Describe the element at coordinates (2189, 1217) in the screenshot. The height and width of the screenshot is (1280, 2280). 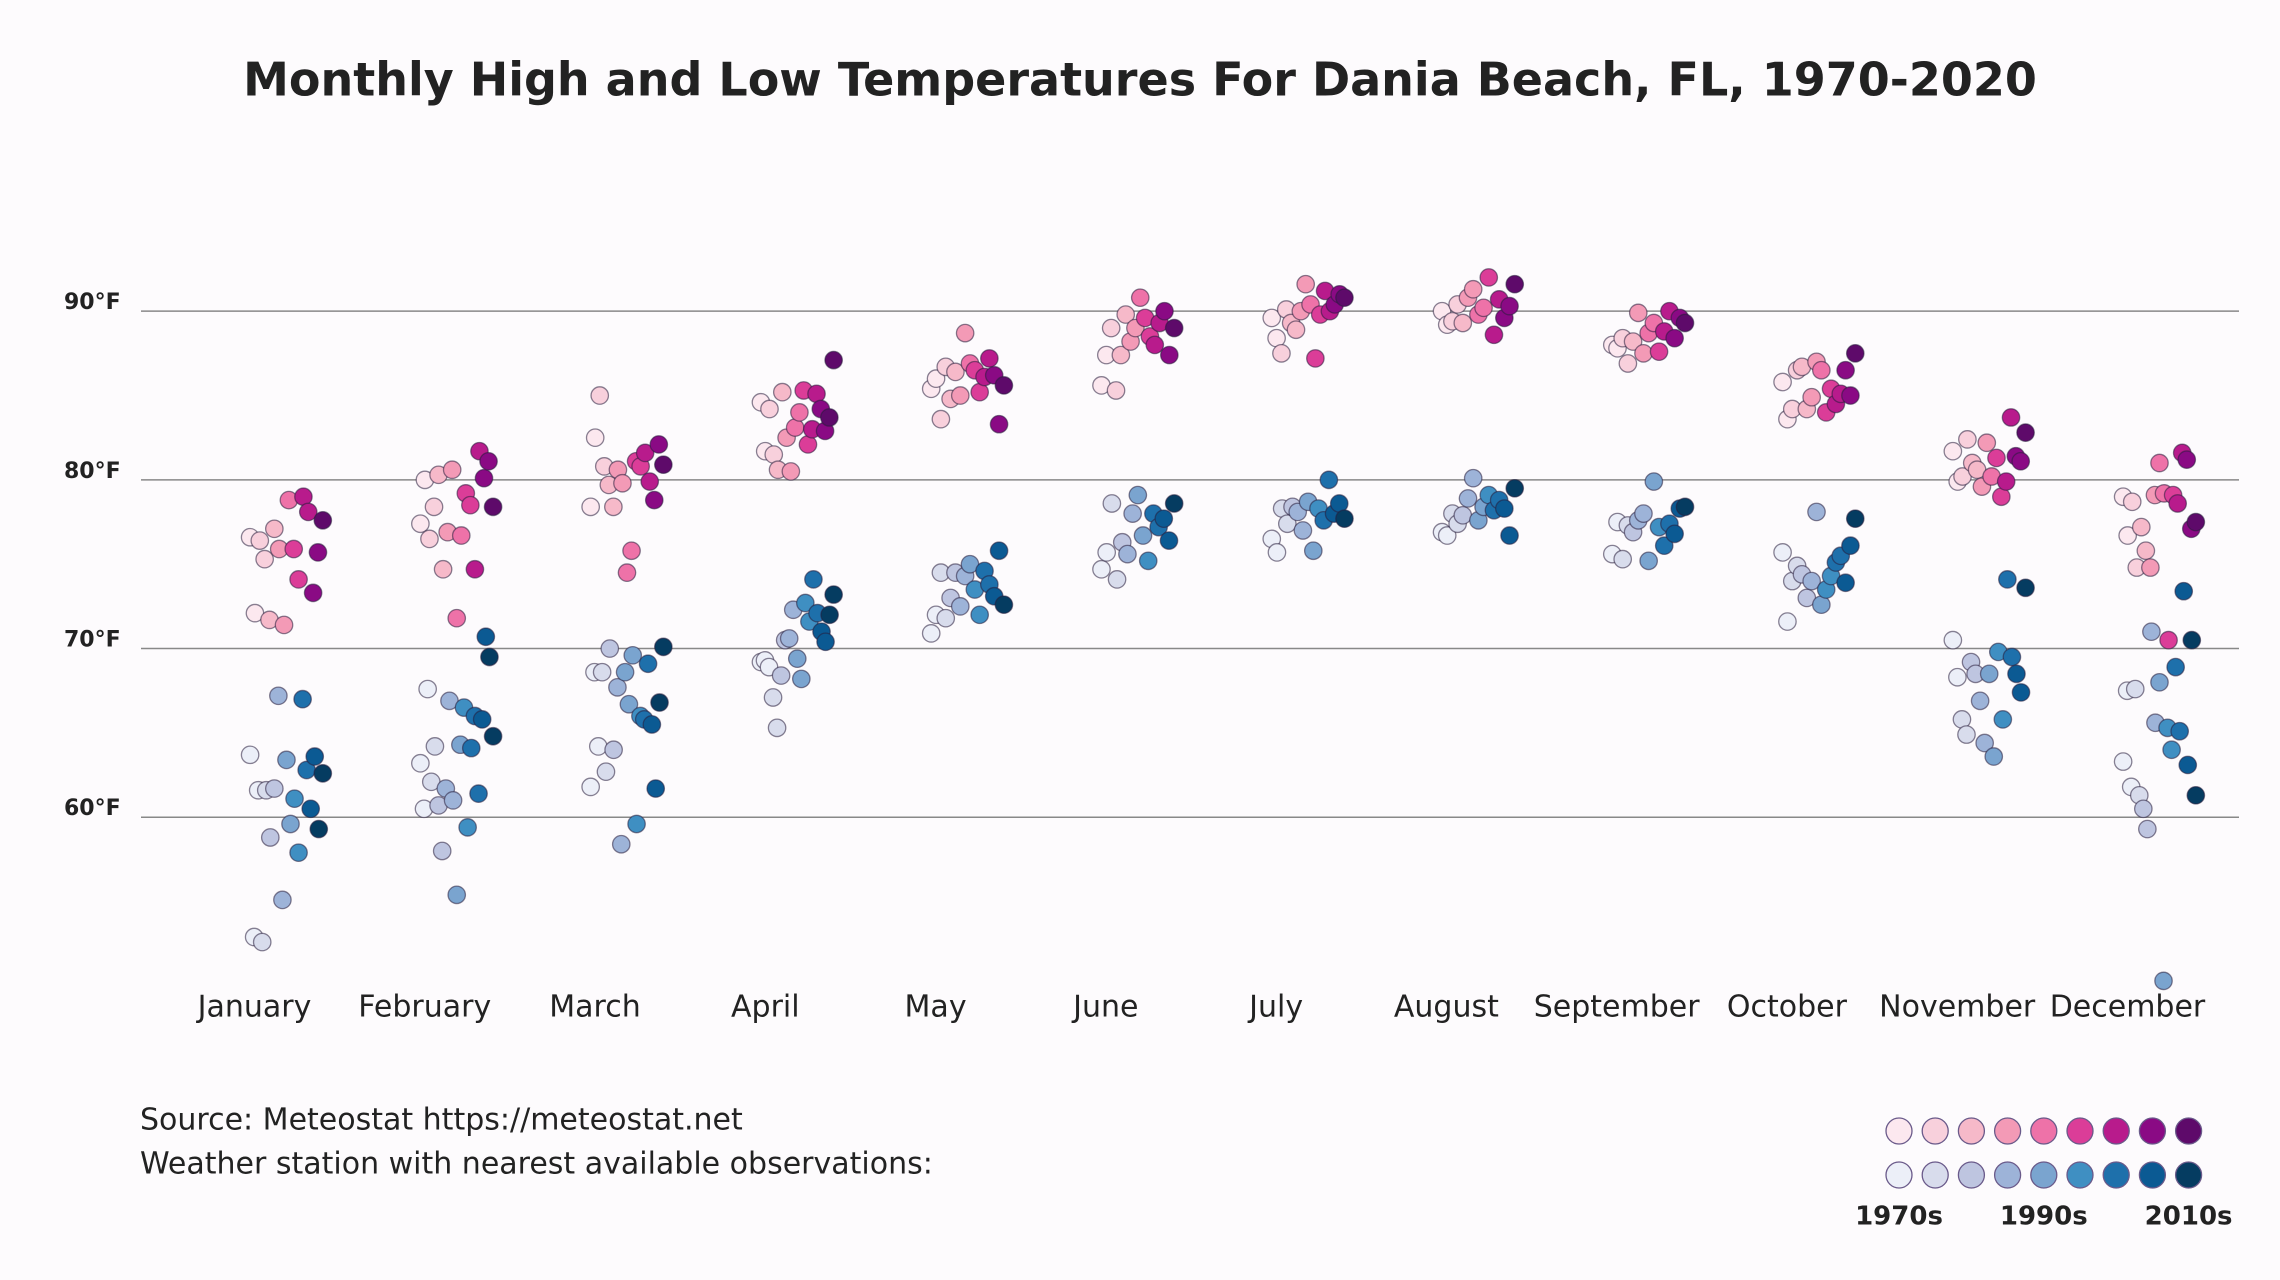
I see `legend-label: 2010s` at that location.